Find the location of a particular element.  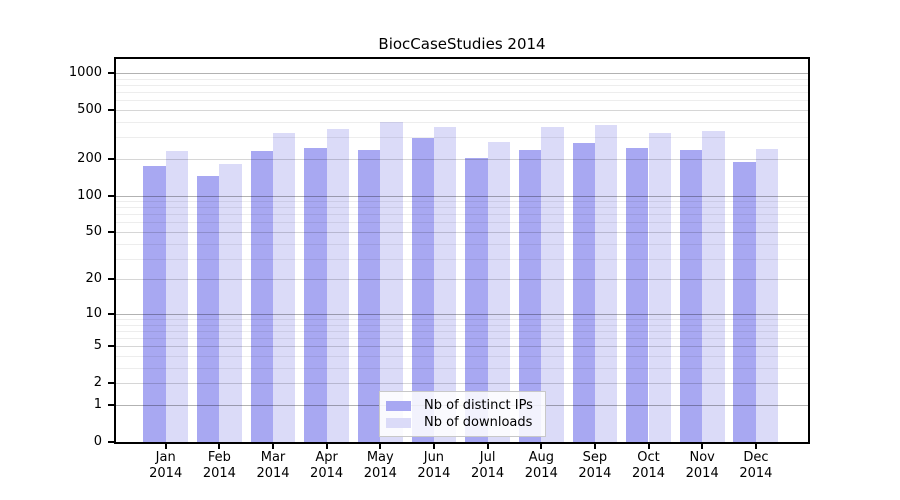

x-tick-label-feb: Feb 2014 is located at coordinates (219, 465).